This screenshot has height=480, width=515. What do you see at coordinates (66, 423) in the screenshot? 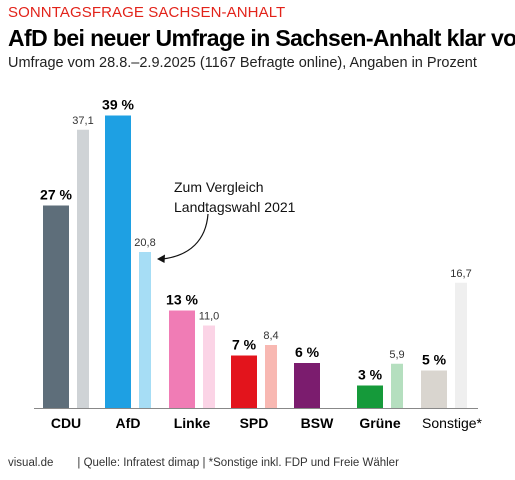
I see `category-label-cdu: CDU` at bounding box center [66, 423].